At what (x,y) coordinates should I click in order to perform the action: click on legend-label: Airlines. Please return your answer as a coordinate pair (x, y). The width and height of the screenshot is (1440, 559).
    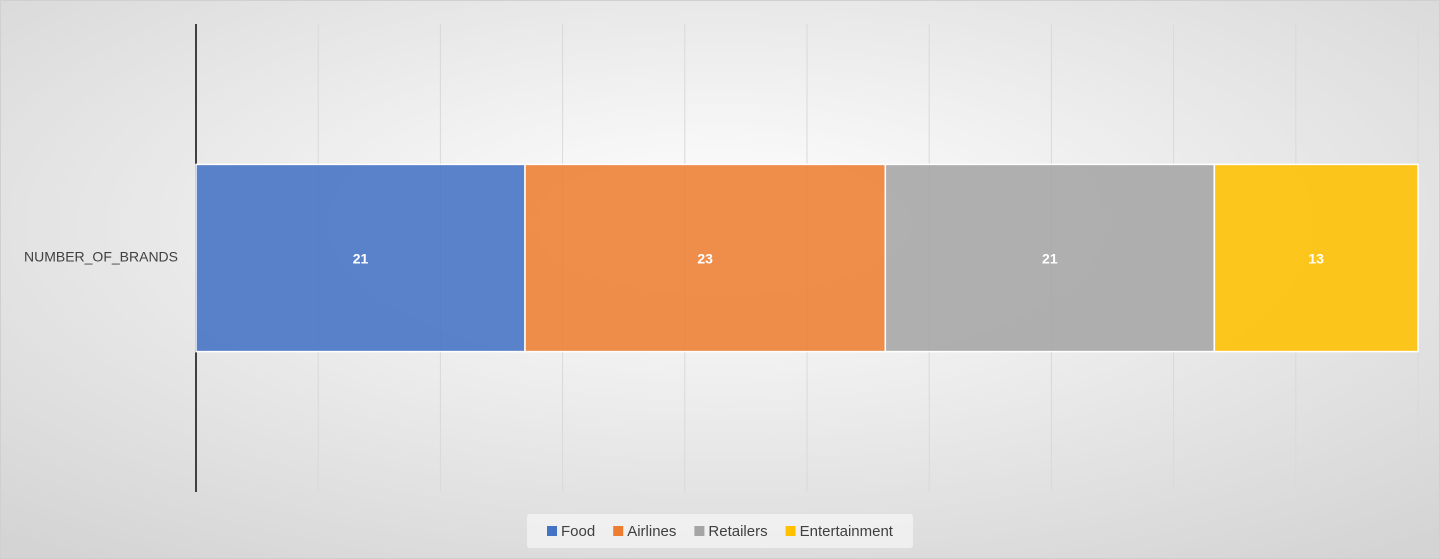
    Looking at the image, I should click on (651, 531).